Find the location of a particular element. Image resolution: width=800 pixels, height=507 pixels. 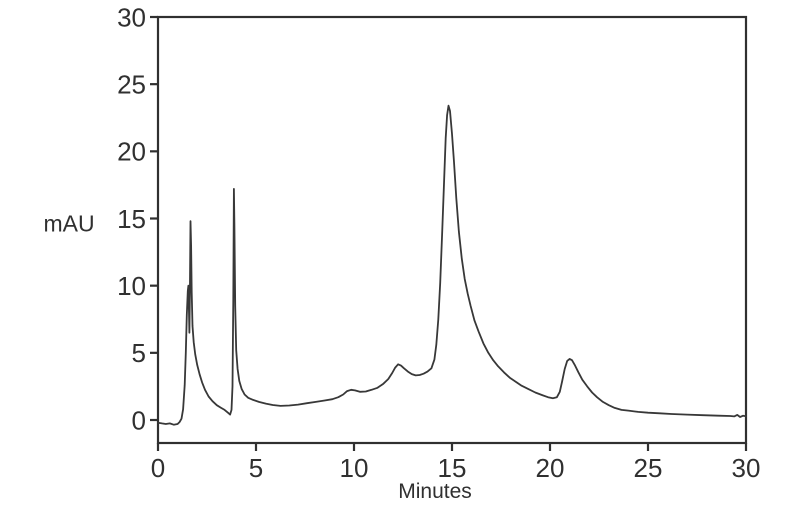

y-axis-title: mAU is located at coordinates (69, 223).